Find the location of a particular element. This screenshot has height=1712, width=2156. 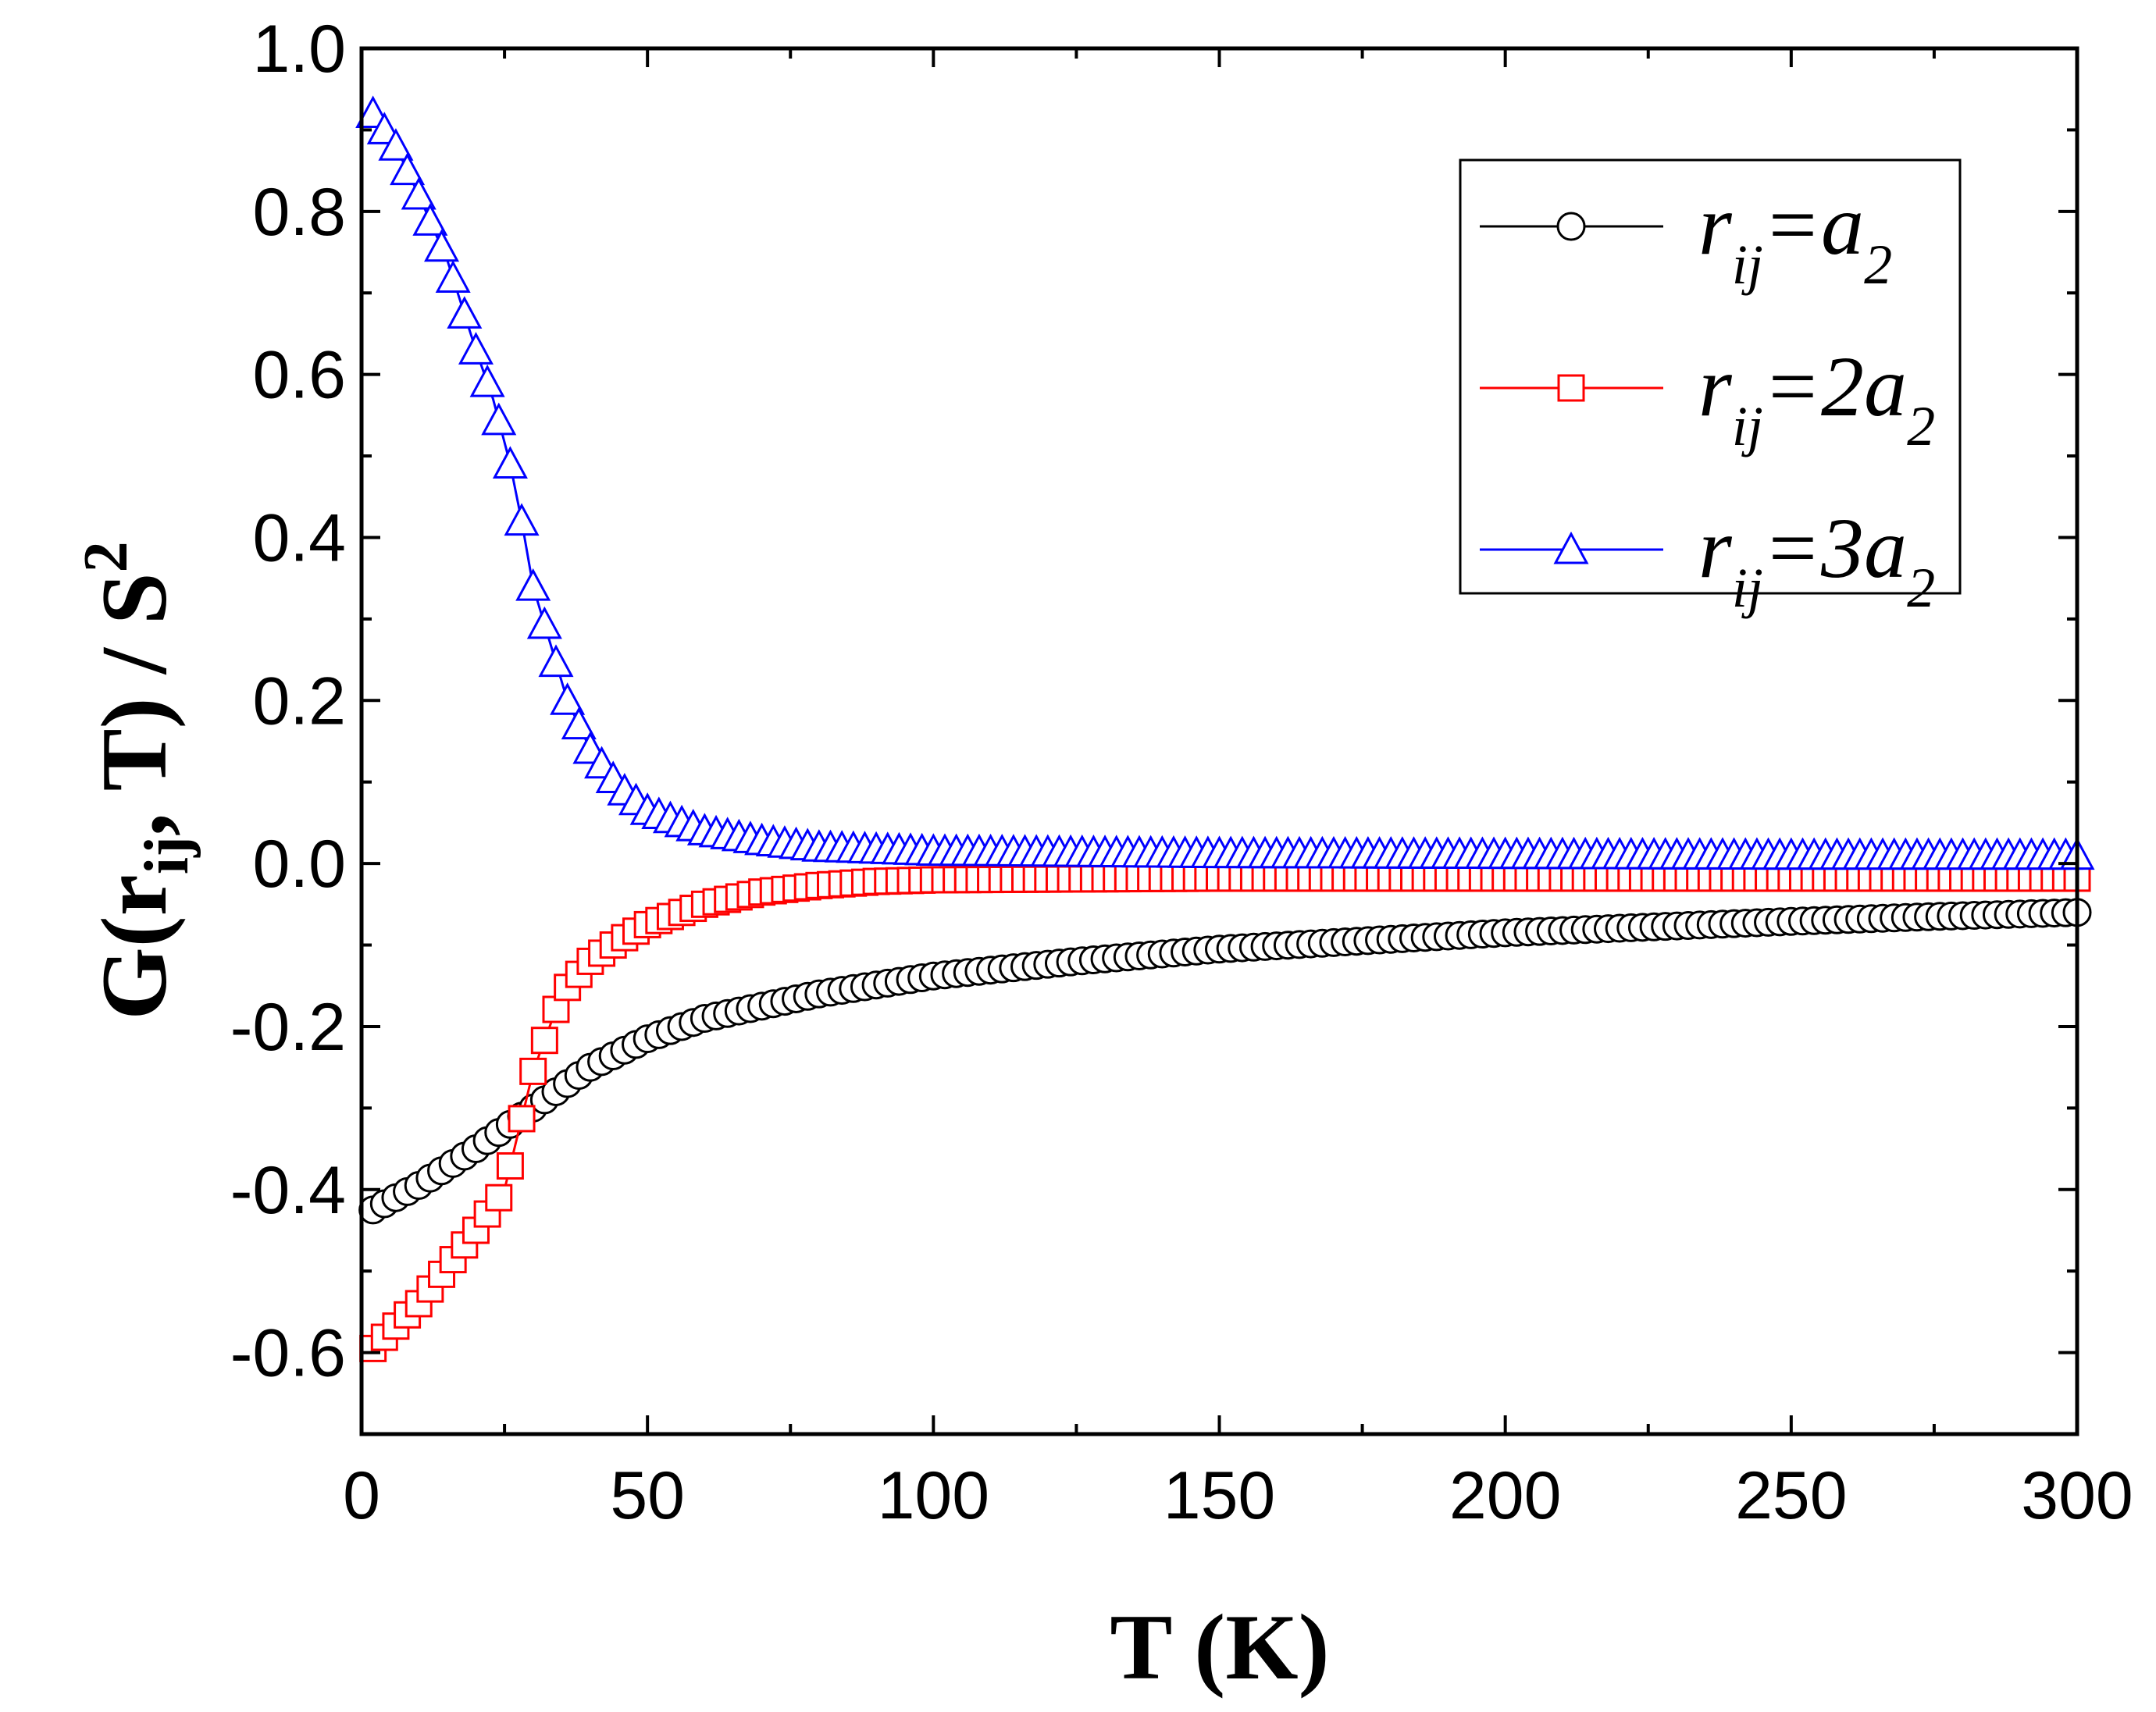

x-tick-label: 50 is located at coordinates (647, 1495).